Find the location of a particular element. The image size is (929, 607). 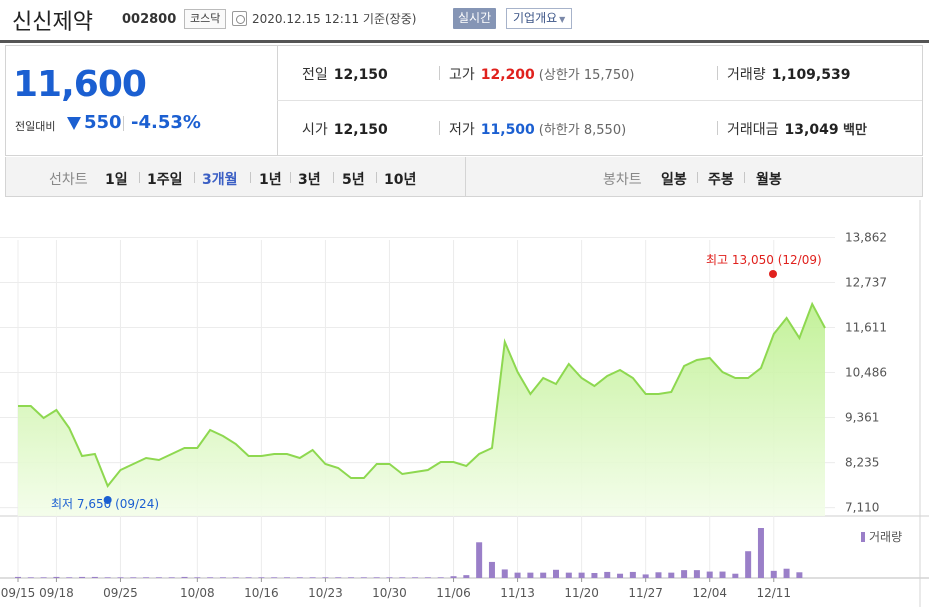

period-1w: 1주일 is located at coordinates (165, 180).